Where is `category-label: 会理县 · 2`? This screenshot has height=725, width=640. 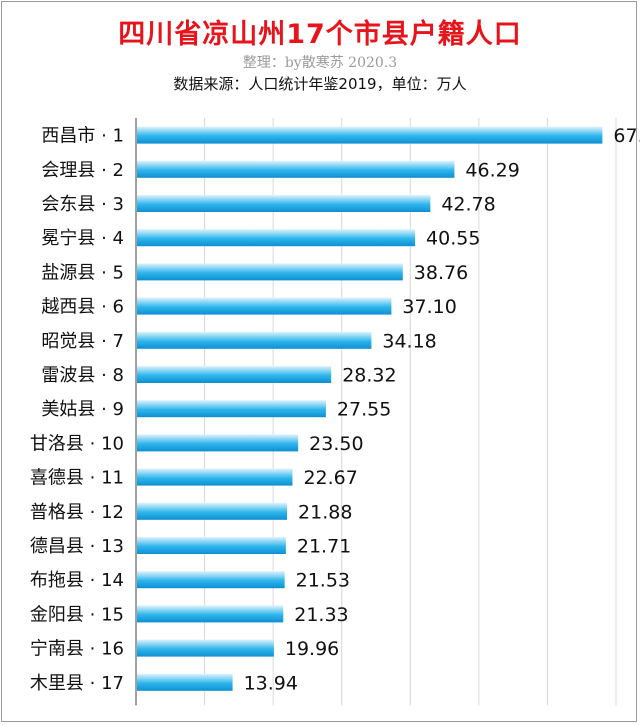 category-label: 会理县 · 2 is located at coordinates (82, 170).